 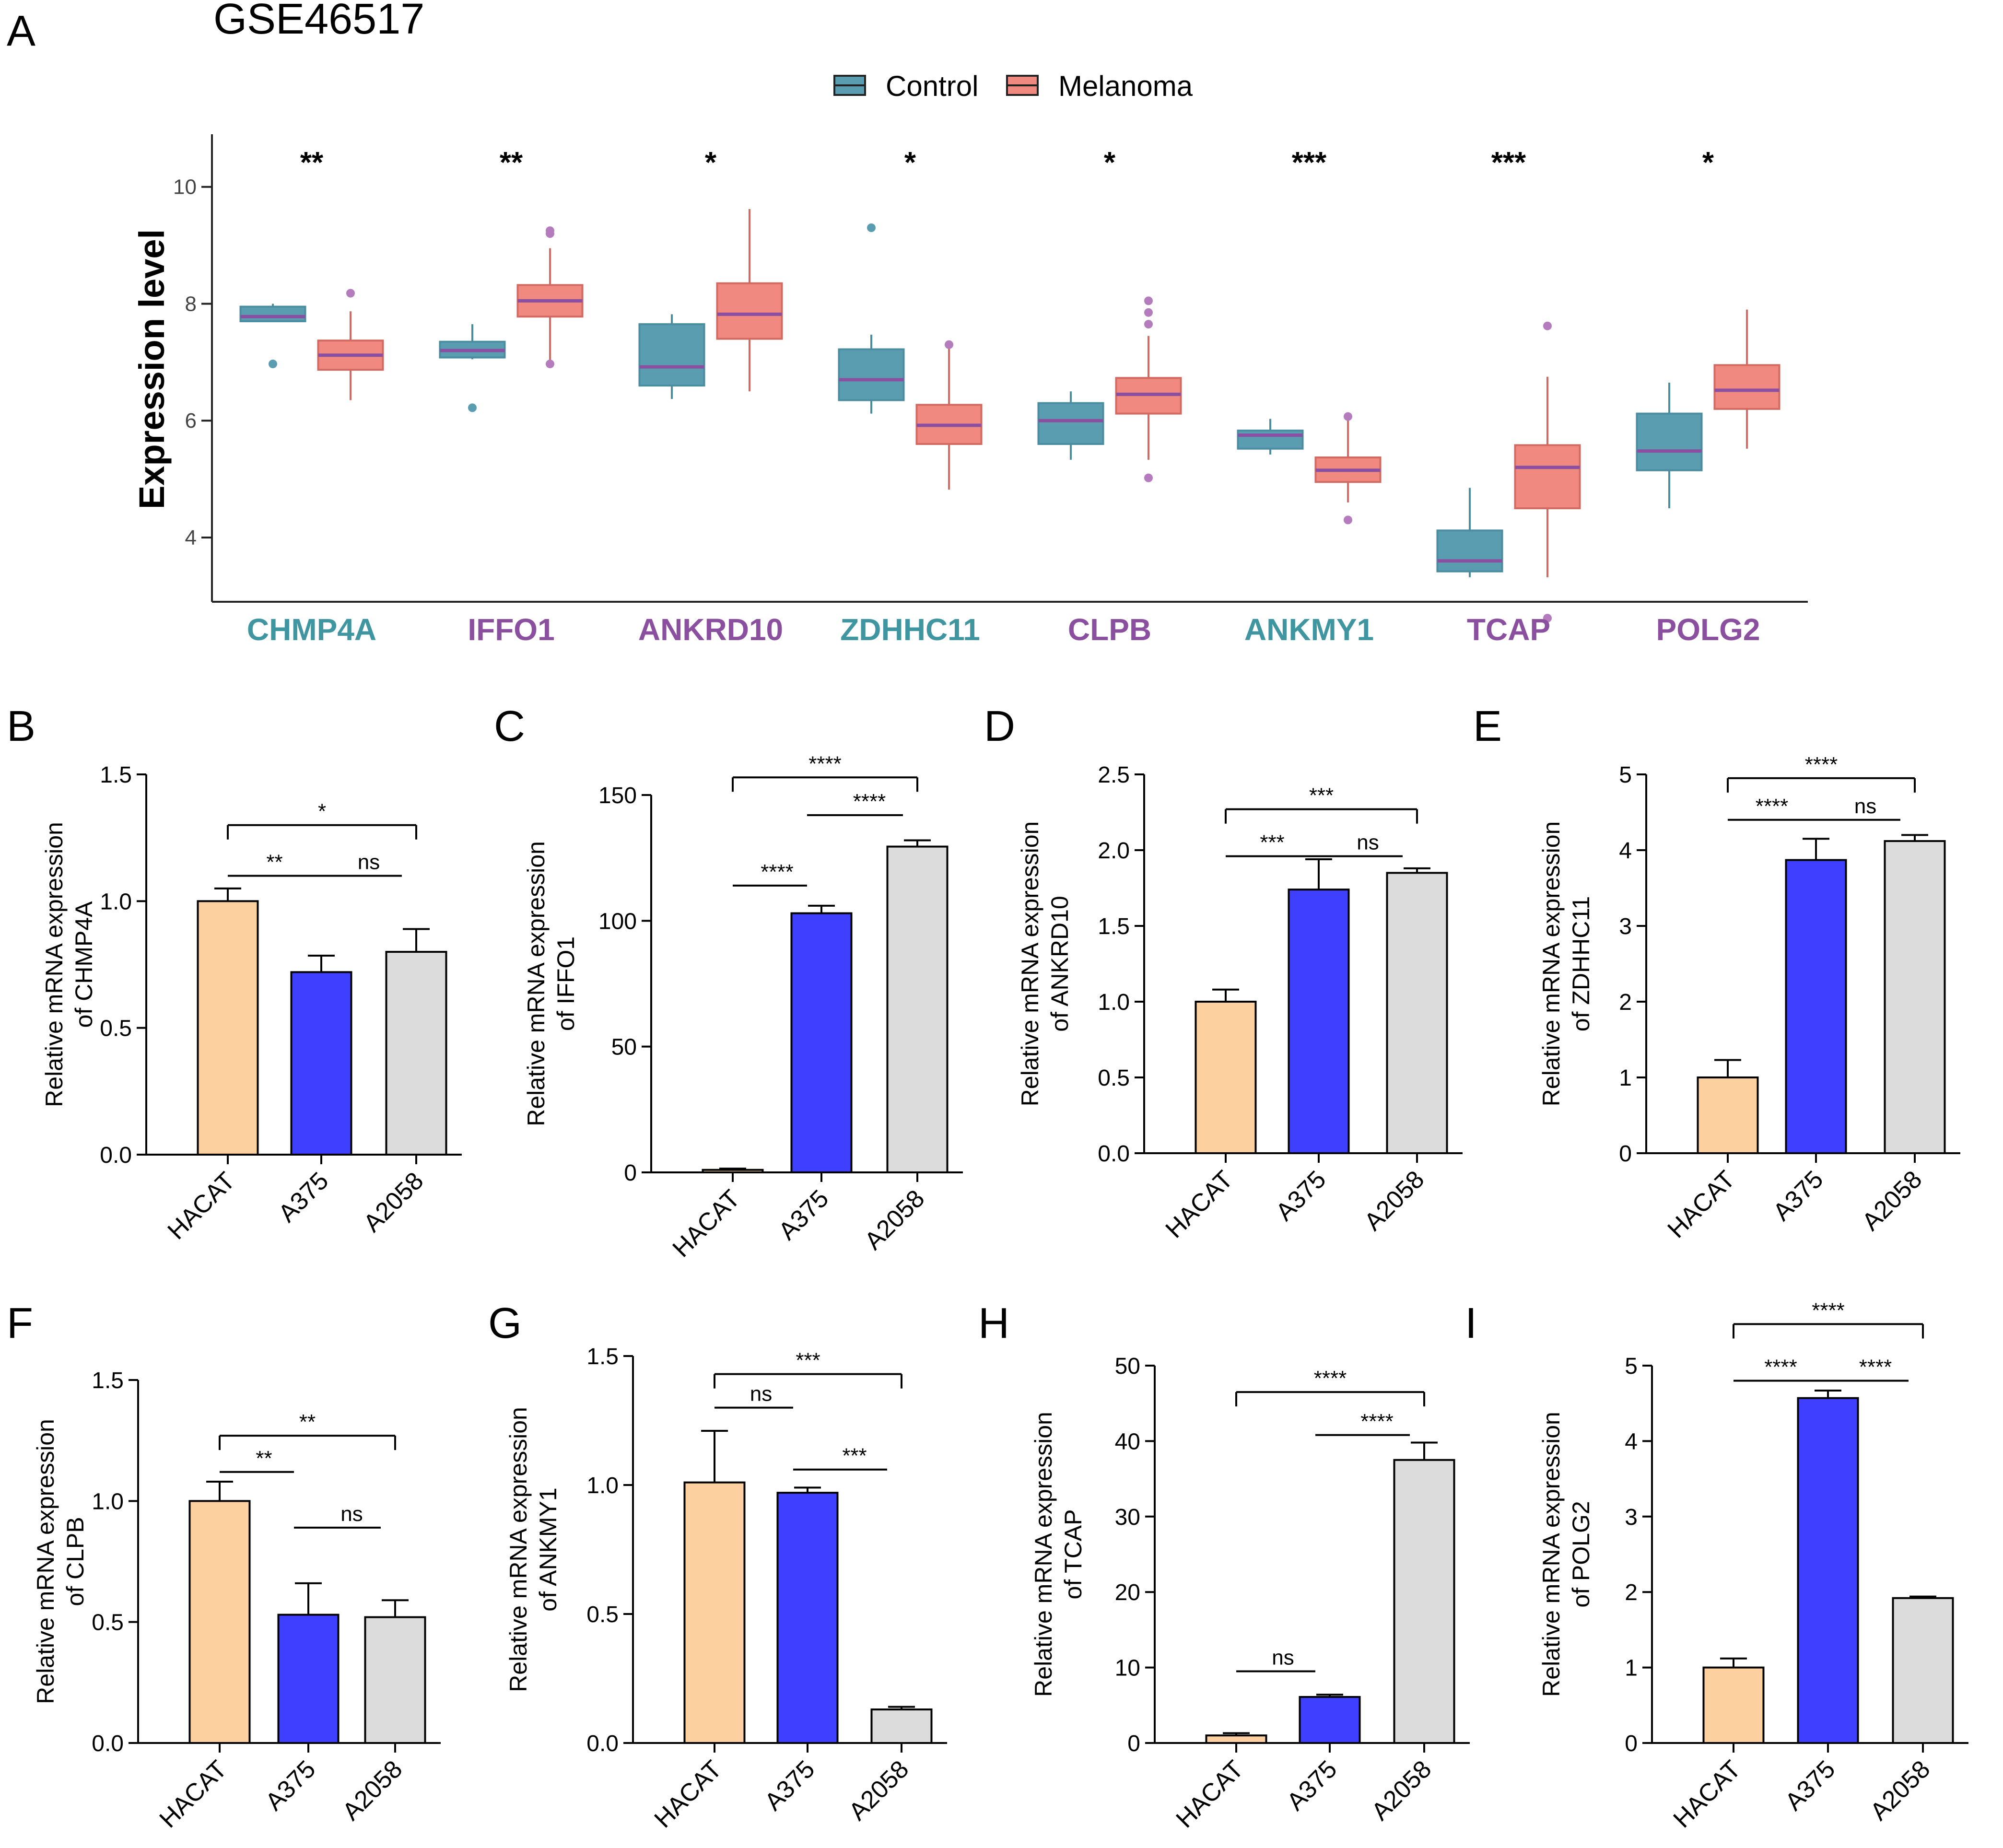 What do you see at coordinates (61, 1561) in the screenshot?
I see `y-axis-label: Relative mRNA expression of CLPB` at bounding box center [61, 1561].